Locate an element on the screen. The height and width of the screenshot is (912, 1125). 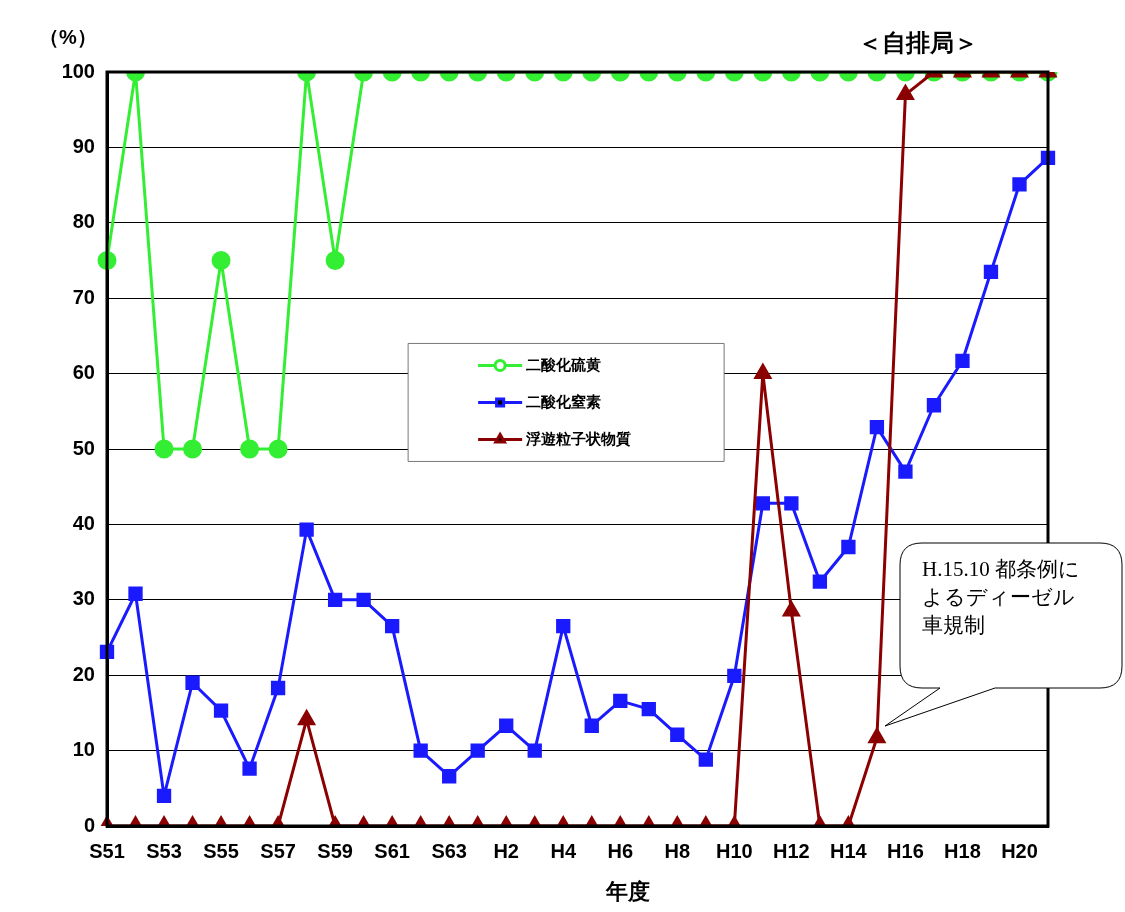
x-tick-label: S53 is located at coordinates (164, 850).